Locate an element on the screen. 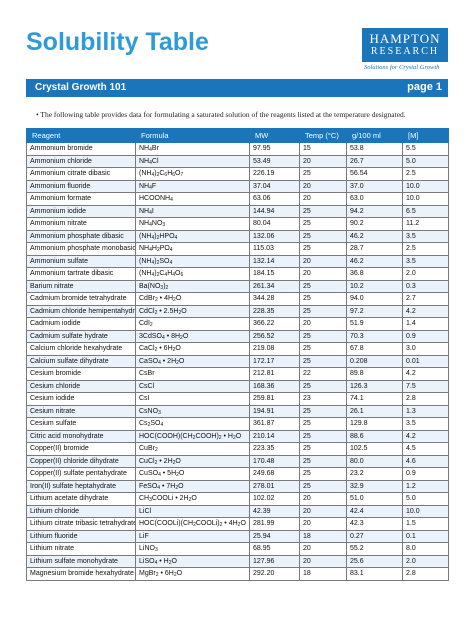 The image size is (474, 632). formula-cell: NH4H2PO4 is located at coordinates (192, 249).